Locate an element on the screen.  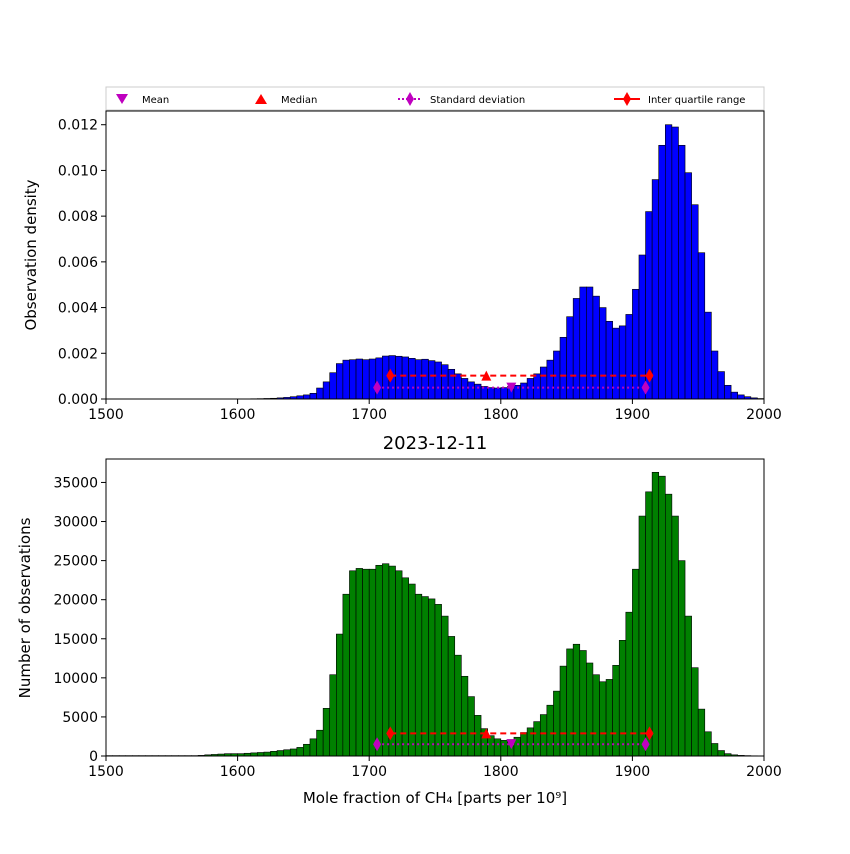
count-y-tick-label: 30000 is located at coordinates (75, 523).